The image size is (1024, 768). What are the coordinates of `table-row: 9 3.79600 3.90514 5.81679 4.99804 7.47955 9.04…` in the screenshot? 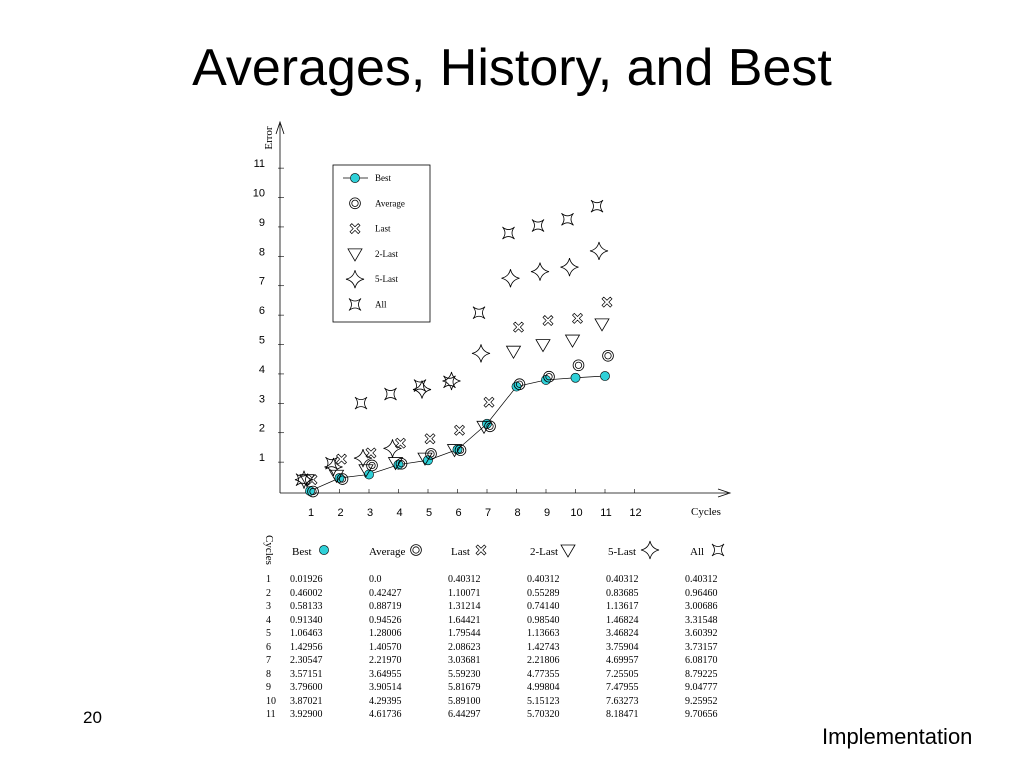 It's located at (495, 688).